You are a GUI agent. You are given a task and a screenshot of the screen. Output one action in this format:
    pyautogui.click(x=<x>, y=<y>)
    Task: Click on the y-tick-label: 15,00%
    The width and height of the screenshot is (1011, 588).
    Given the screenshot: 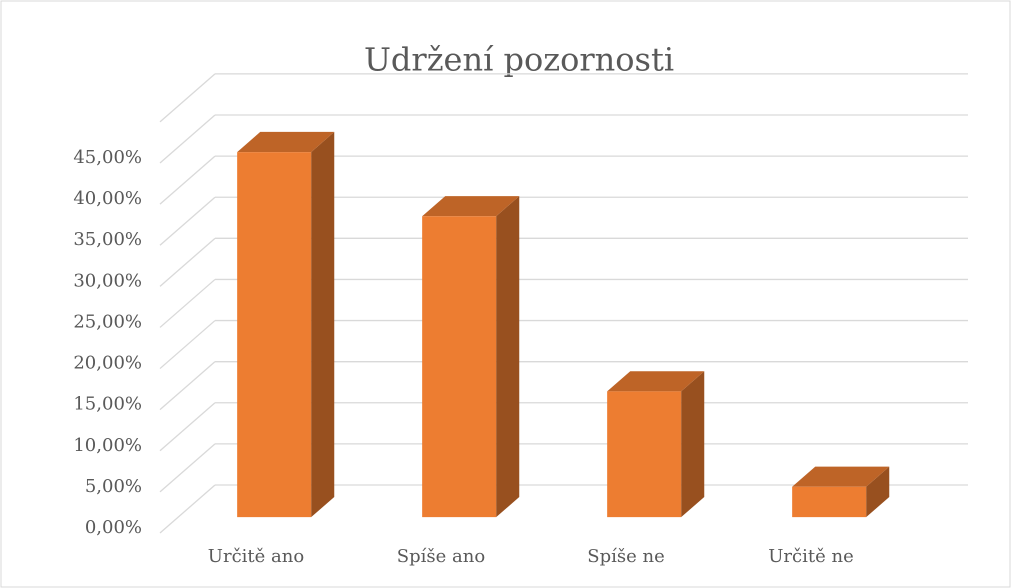 What is the action you would take?
    pyautogui.click(x=107, y=404)
    